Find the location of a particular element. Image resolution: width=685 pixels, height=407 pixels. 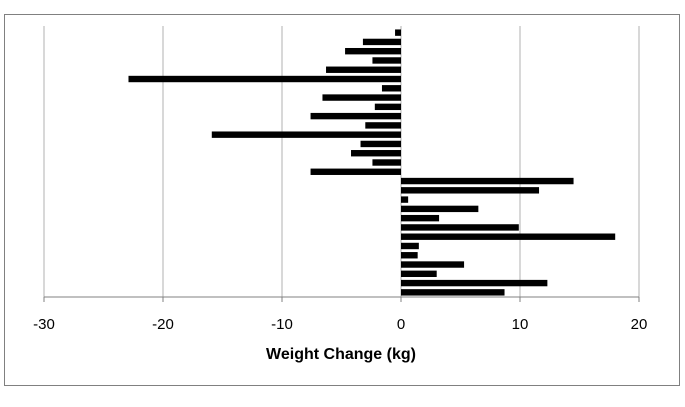

x-tick-label: 10 is located at coordinates (520, 324).